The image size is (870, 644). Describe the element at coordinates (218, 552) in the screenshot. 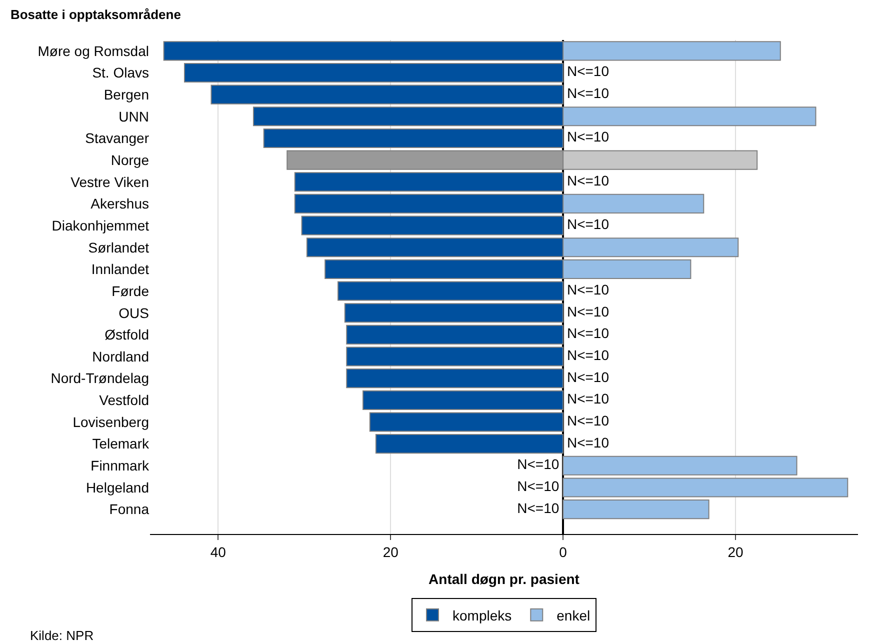

I see `x-tick-label: 40` at that location.